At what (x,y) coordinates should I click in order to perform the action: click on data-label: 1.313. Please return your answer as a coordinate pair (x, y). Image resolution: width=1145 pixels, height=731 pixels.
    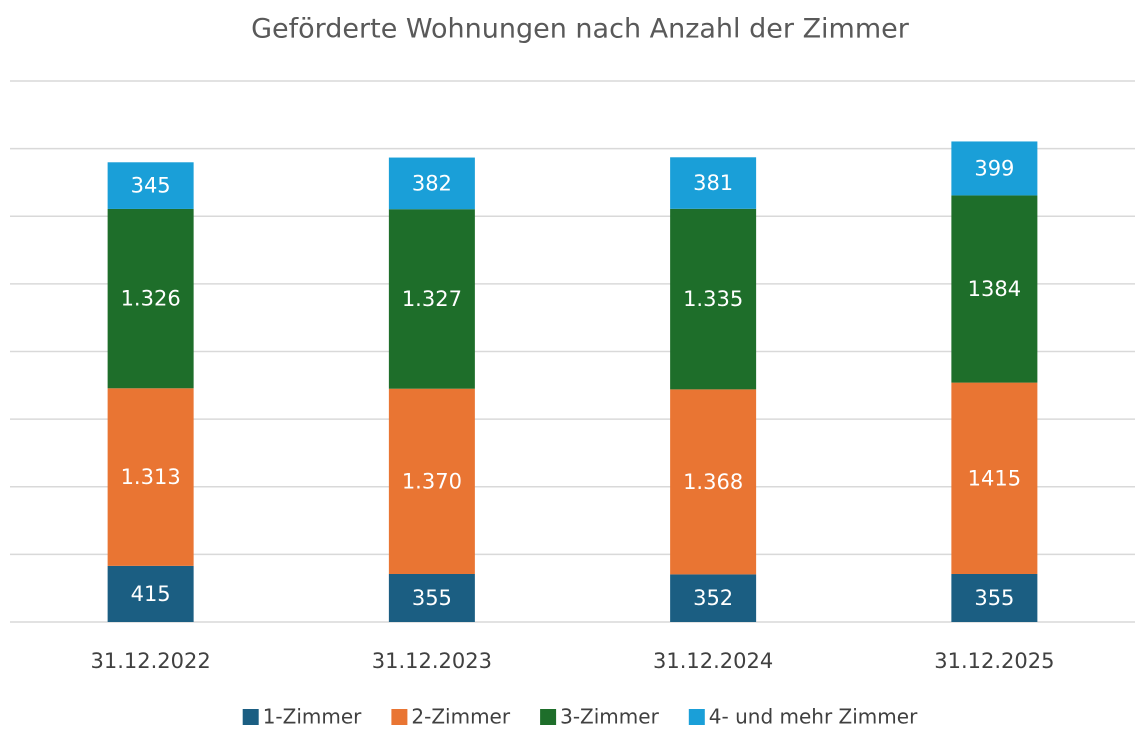
    Looking at the image, I should click on (151, 477).